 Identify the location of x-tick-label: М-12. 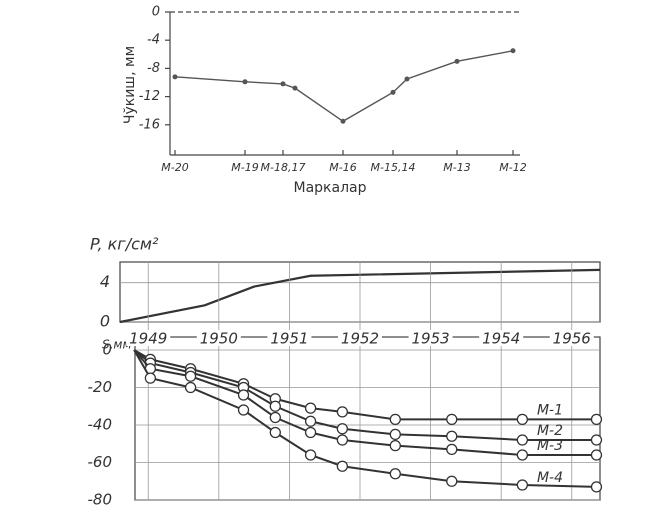
(512, 167).